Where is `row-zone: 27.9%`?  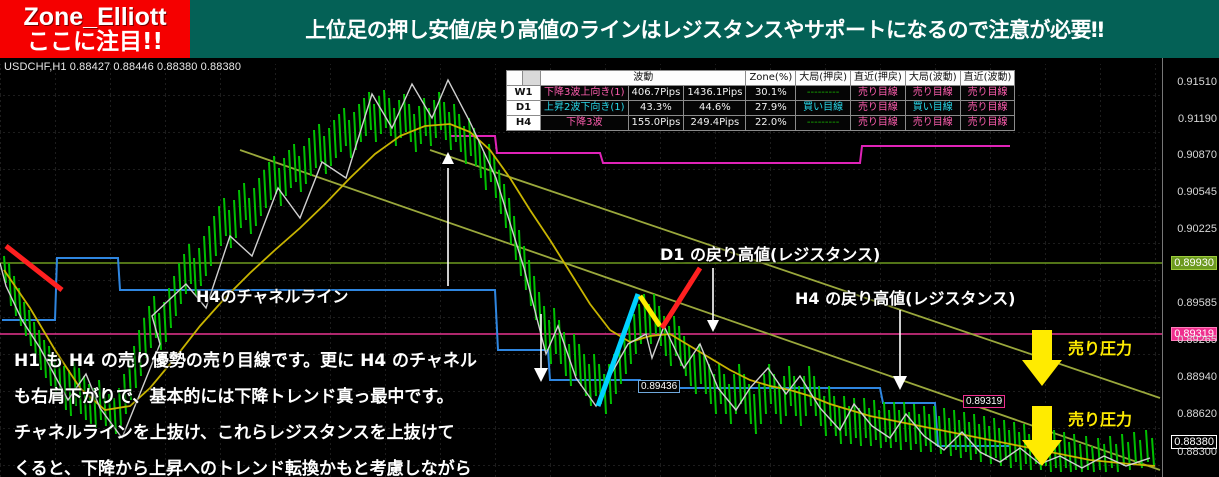 row-zone: 27.9% is located at coordinates (771, 108).